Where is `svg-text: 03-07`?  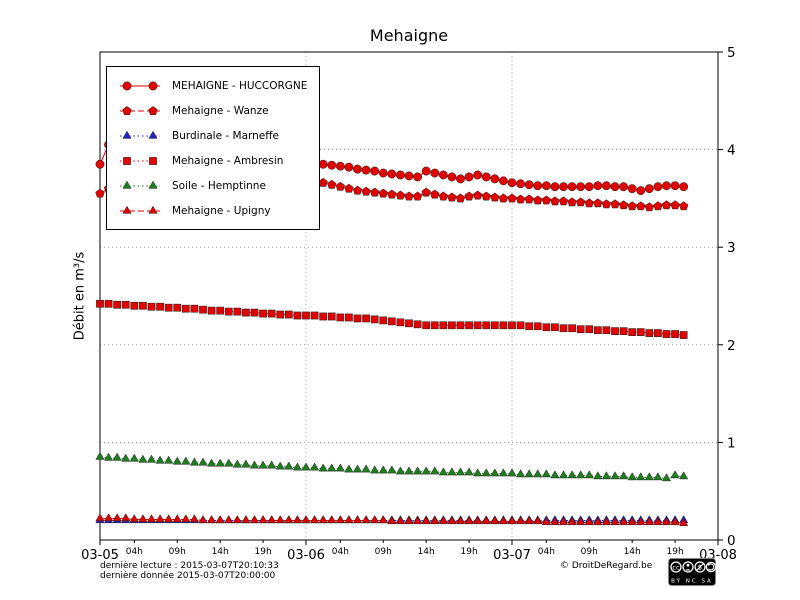
svg-text: 03-07 is located at coordinates (512, 555).